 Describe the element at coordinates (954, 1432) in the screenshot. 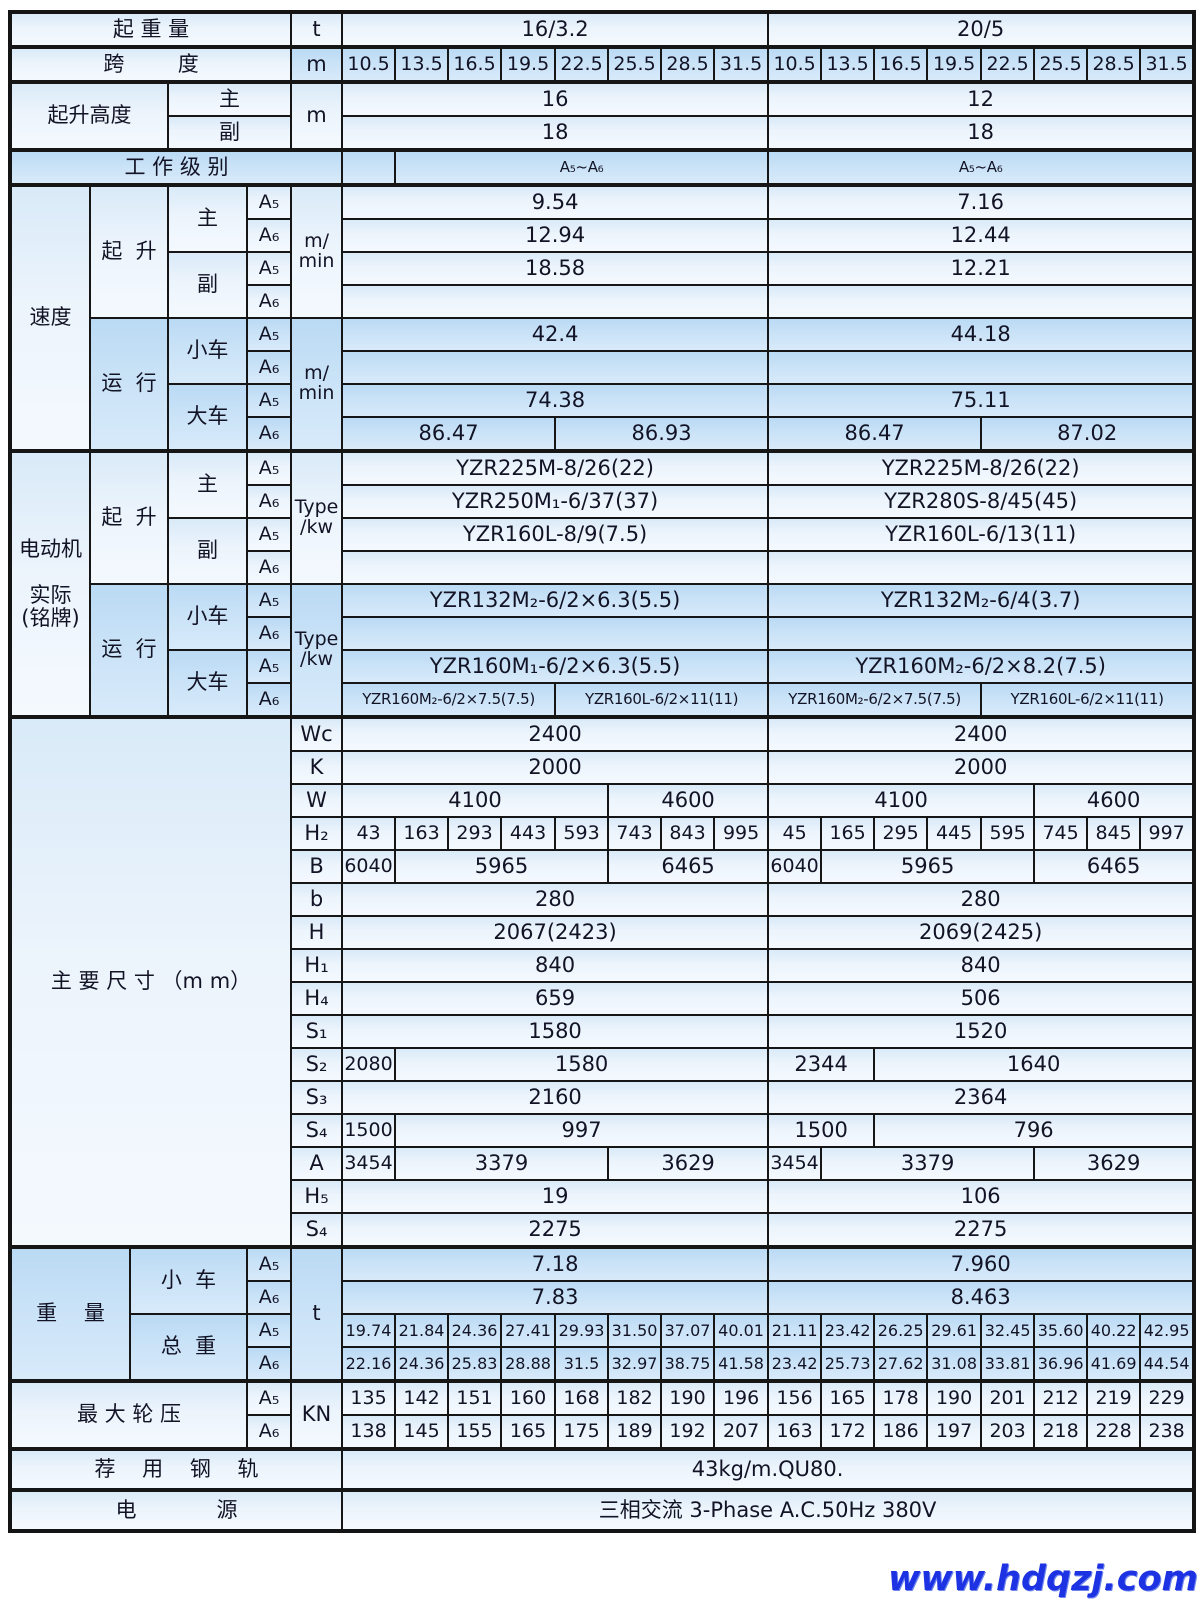

I see `value-cell: 197` at that location.